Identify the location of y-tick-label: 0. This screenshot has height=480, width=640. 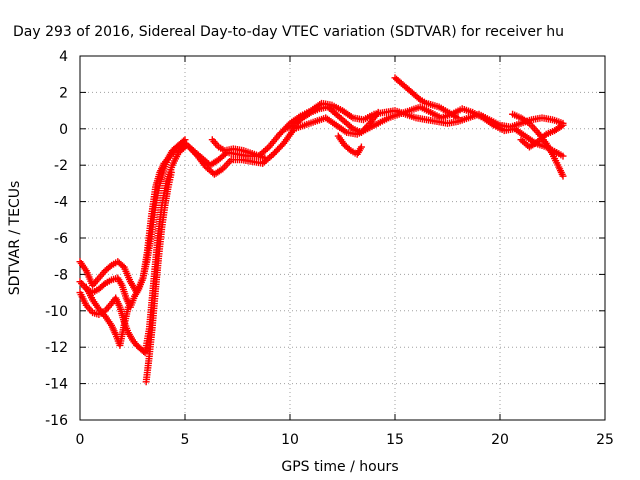
(63, 130).